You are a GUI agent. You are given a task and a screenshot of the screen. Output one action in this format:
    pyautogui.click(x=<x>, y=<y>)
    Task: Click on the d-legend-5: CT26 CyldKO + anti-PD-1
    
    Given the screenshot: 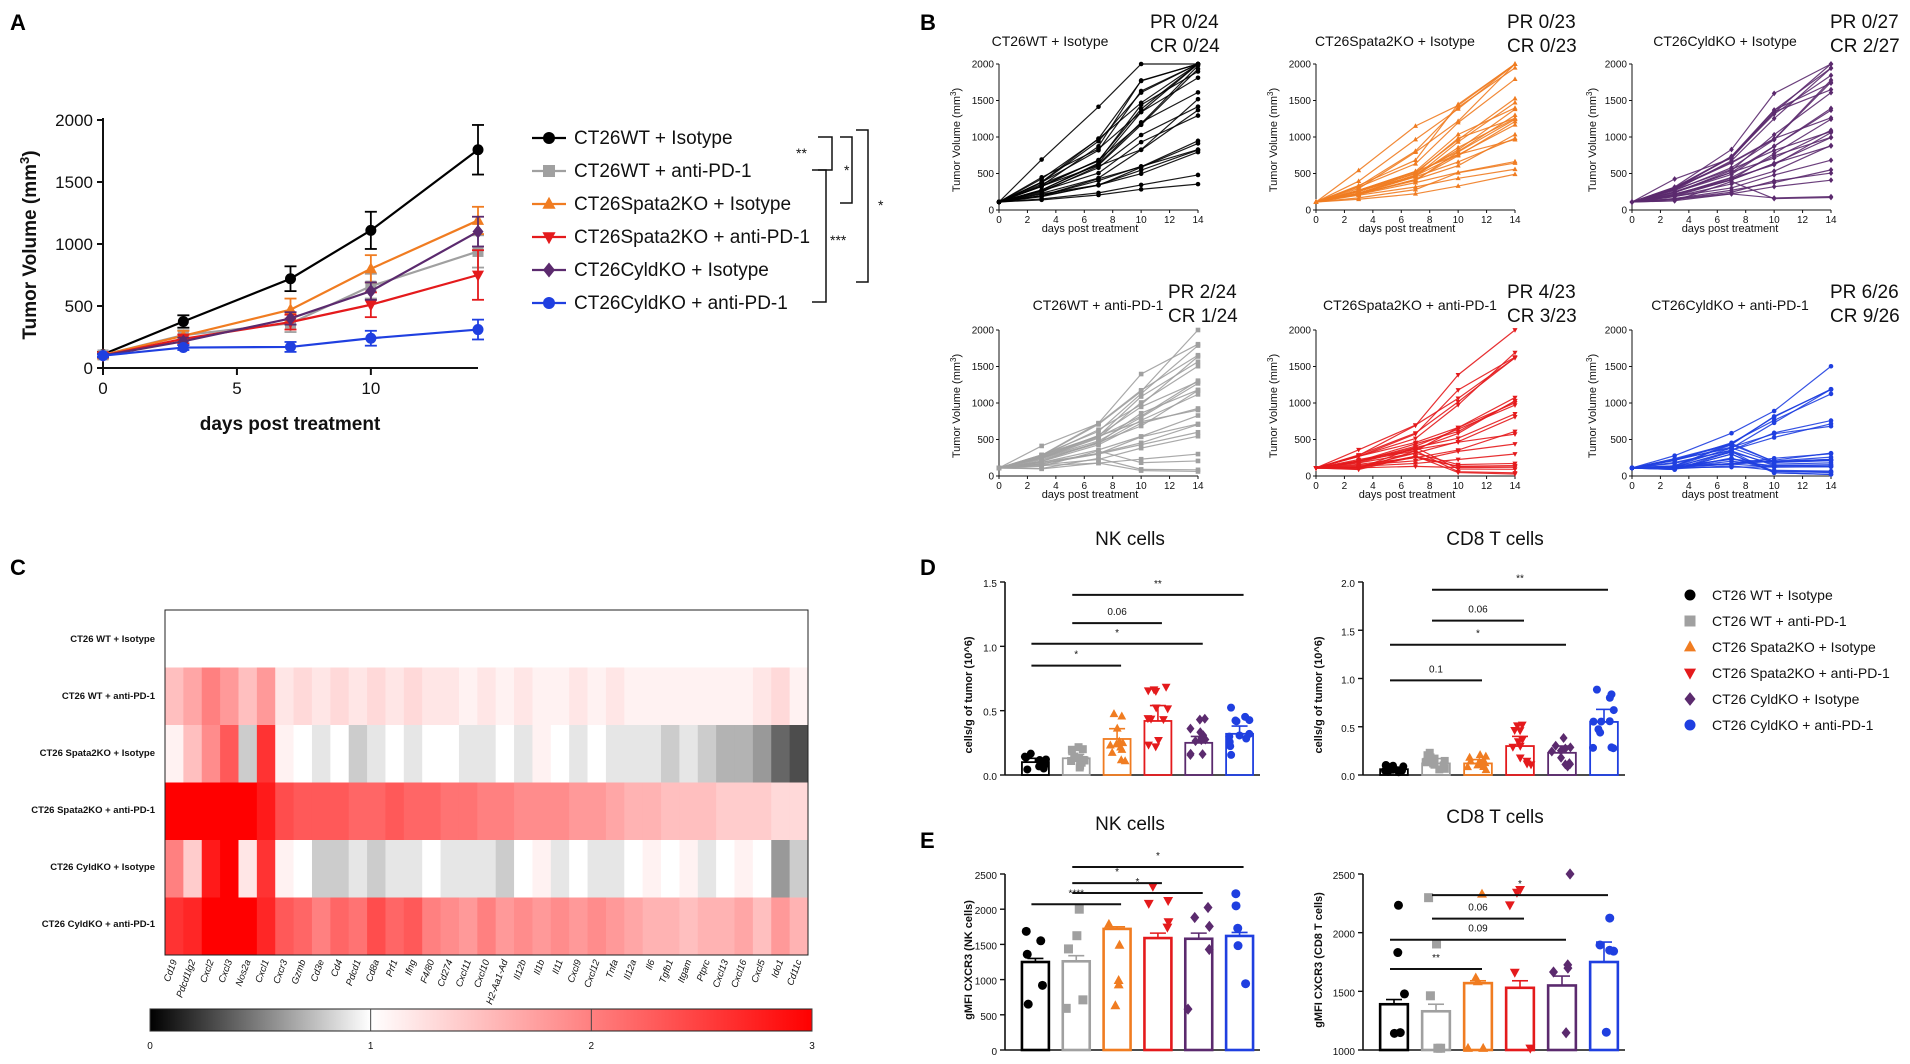 What is the action you would take?
    pyautogui.click(x=1793, y=725)
    